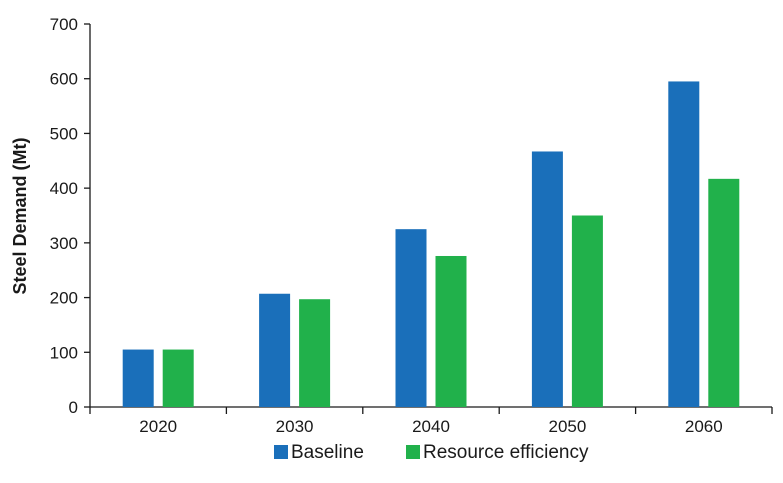 The height and width of the screenshot is (483, 783). I want to click on legend-swatch-baseline, so click(281, 452).